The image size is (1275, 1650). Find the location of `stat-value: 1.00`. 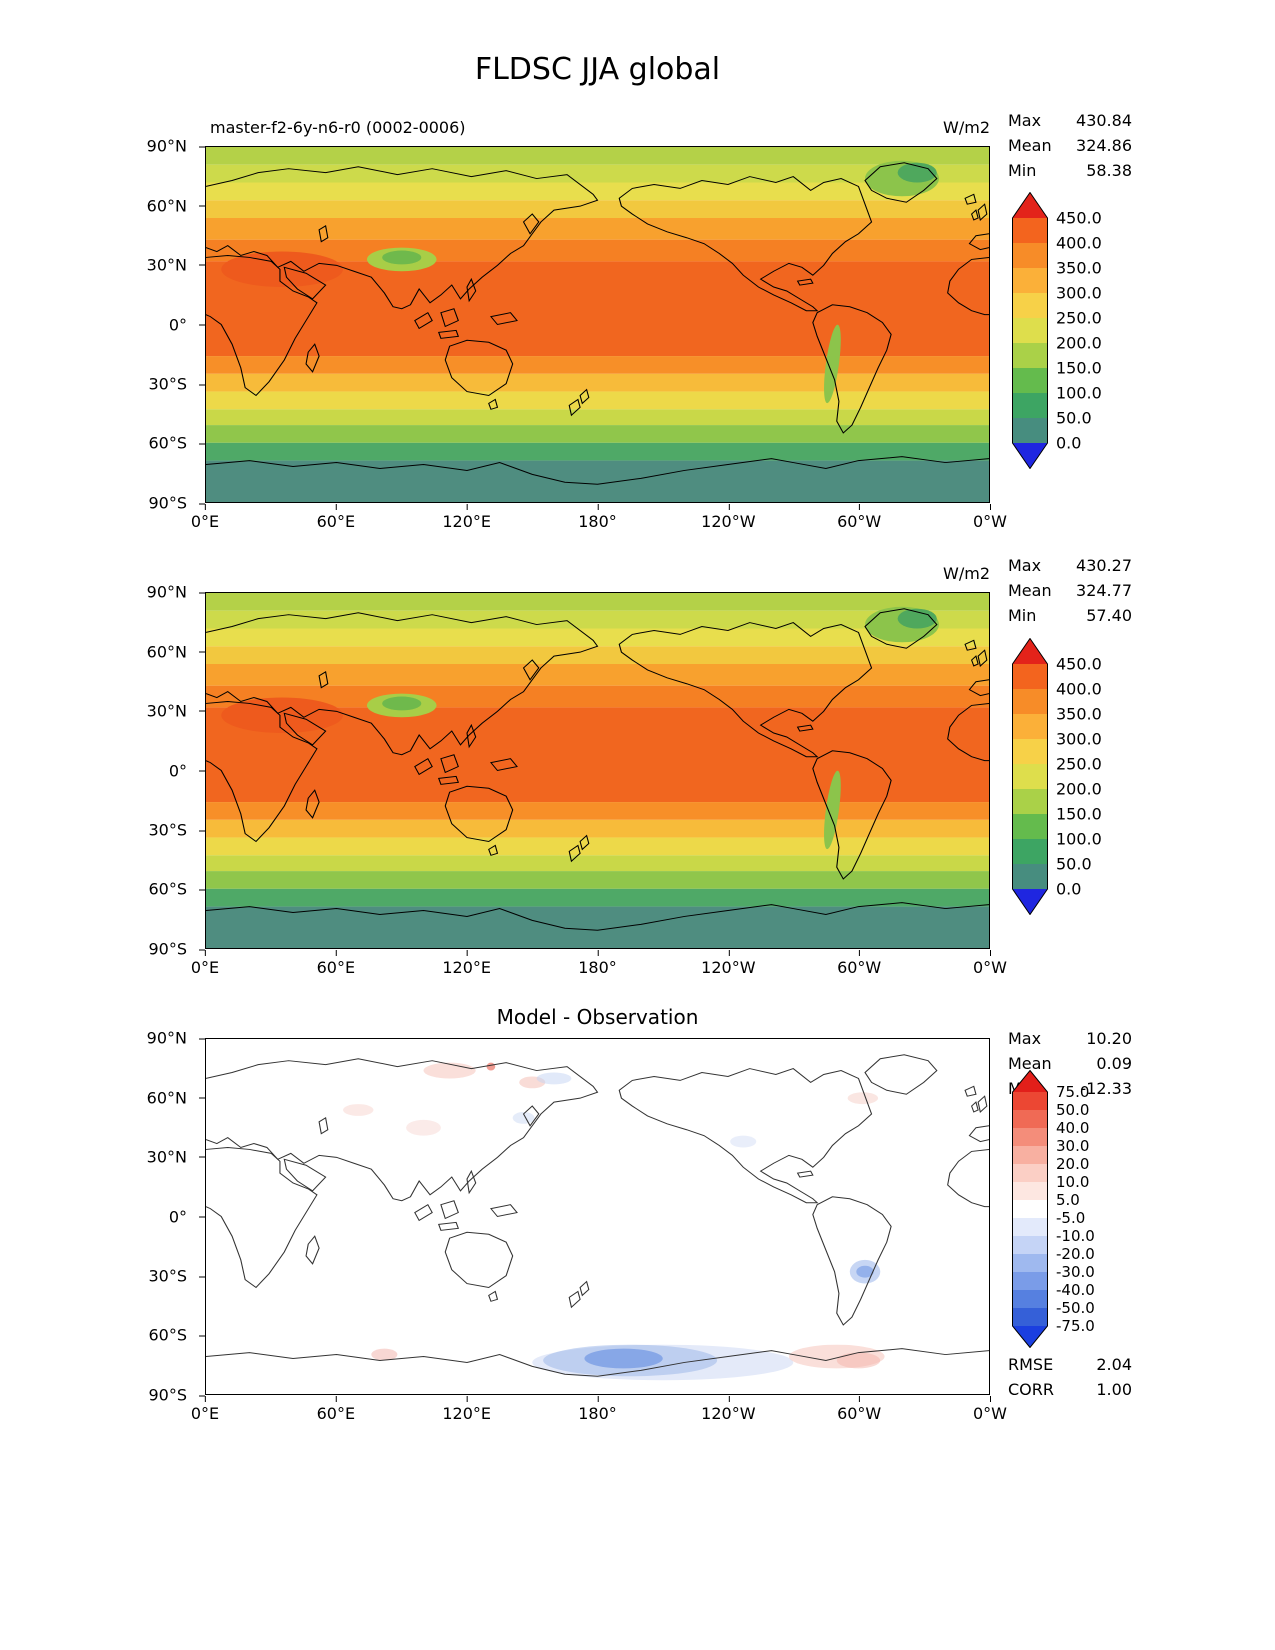

stat-value: 1.00 is located at coordinates (1114, 1389).